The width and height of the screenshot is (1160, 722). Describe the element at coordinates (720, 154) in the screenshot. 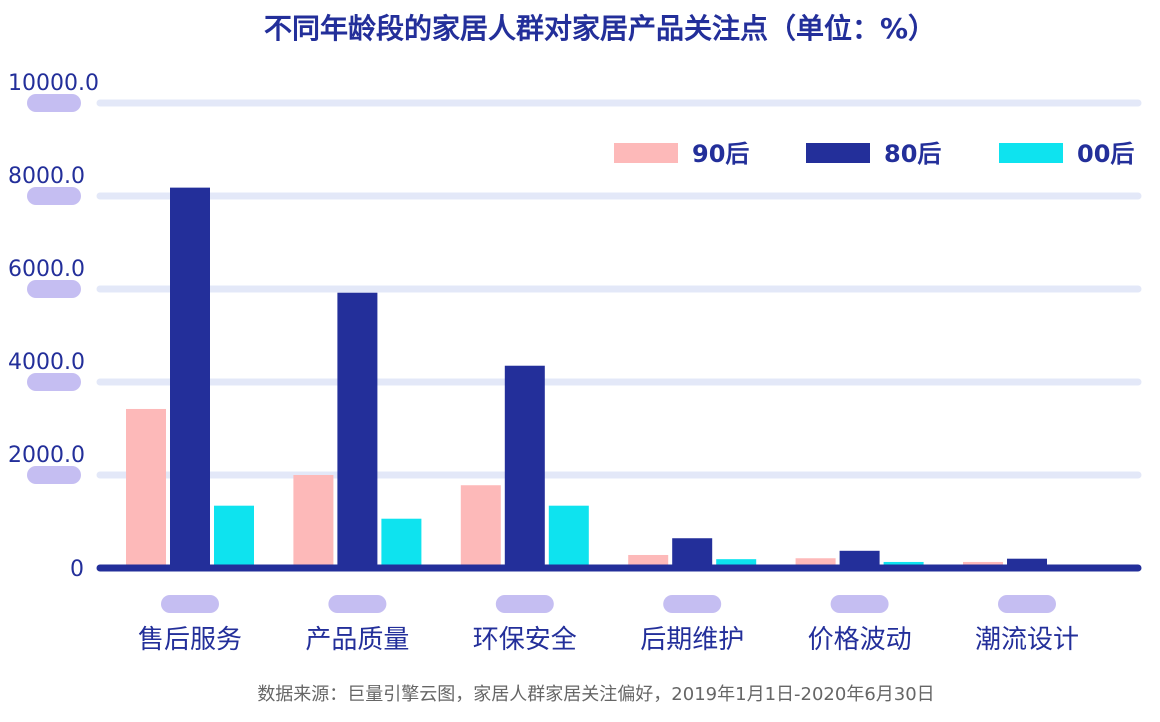

I see `legend-label: 90后` at that location.